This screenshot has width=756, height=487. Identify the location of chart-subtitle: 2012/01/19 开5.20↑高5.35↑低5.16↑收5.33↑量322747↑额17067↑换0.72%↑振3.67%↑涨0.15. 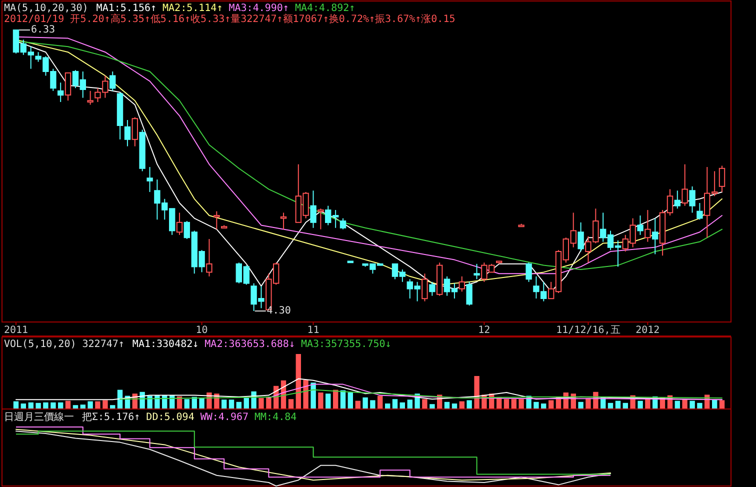
(230, 19).